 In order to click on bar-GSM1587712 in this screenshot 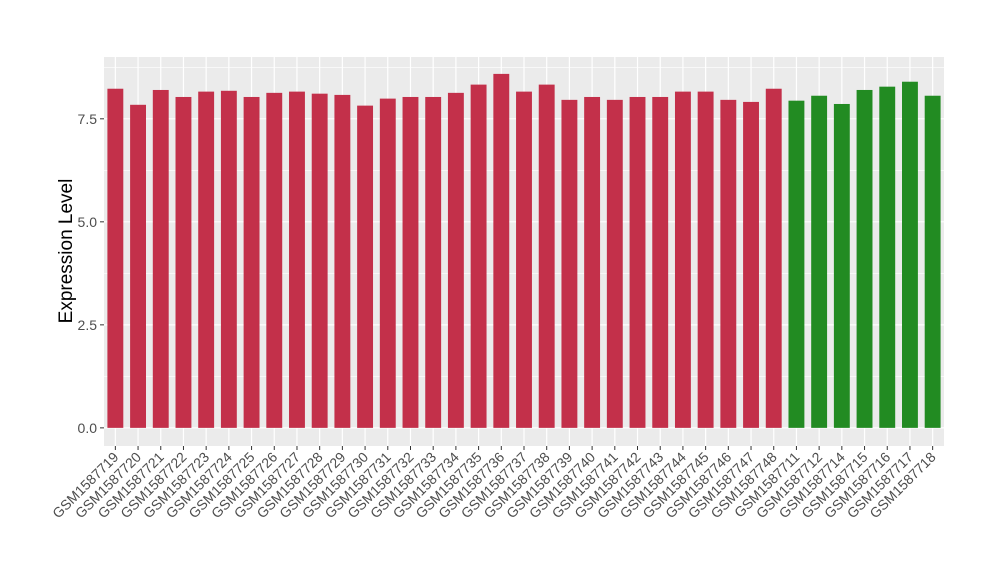, I will do `click(819, 261)`.